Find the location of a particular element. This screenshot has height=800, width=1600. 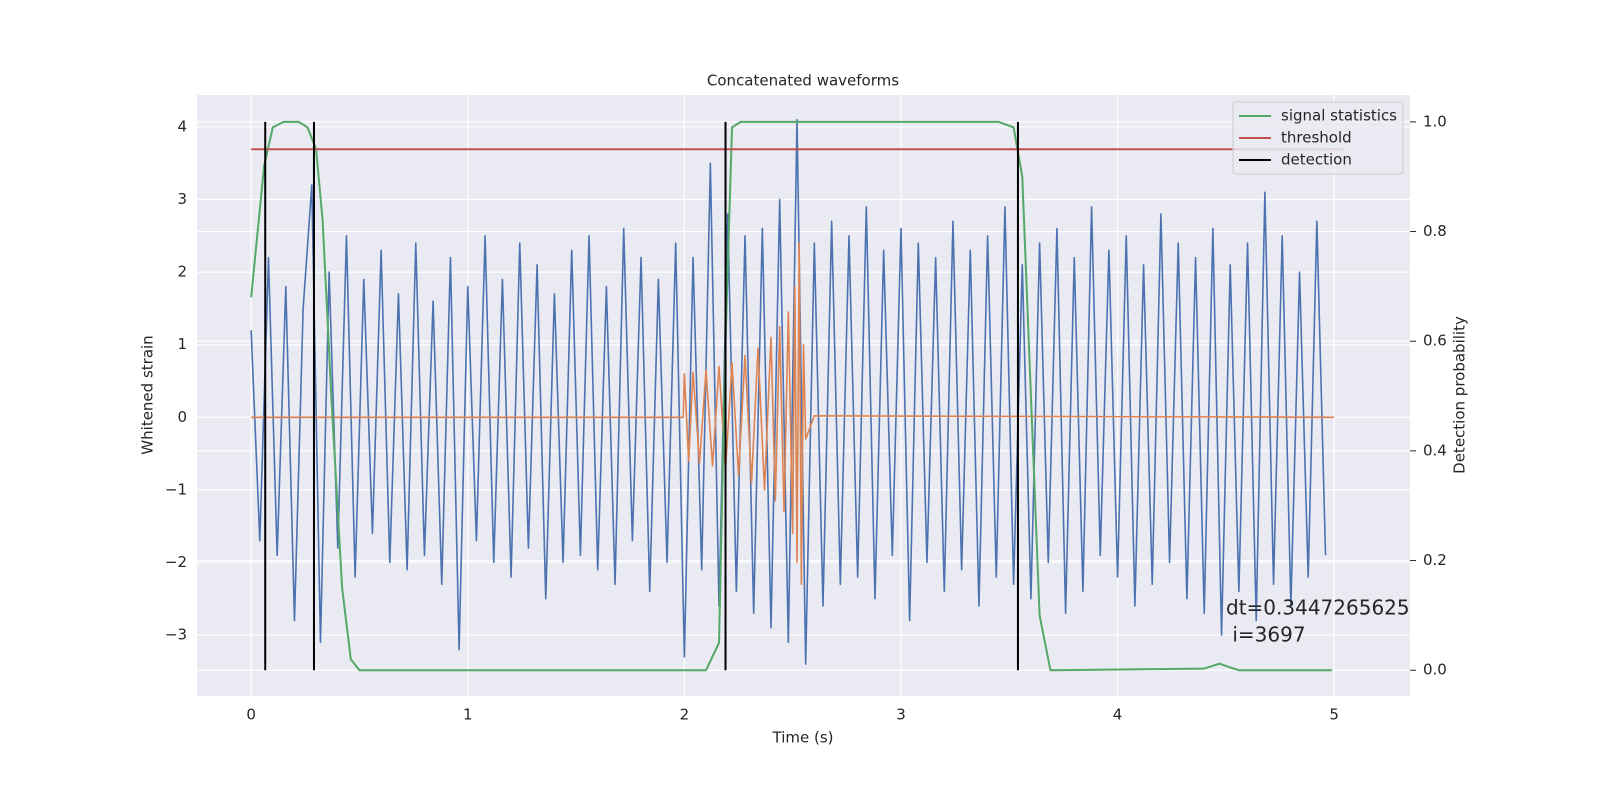

x-tick-label: 2 is located at coordinates (685, 715).